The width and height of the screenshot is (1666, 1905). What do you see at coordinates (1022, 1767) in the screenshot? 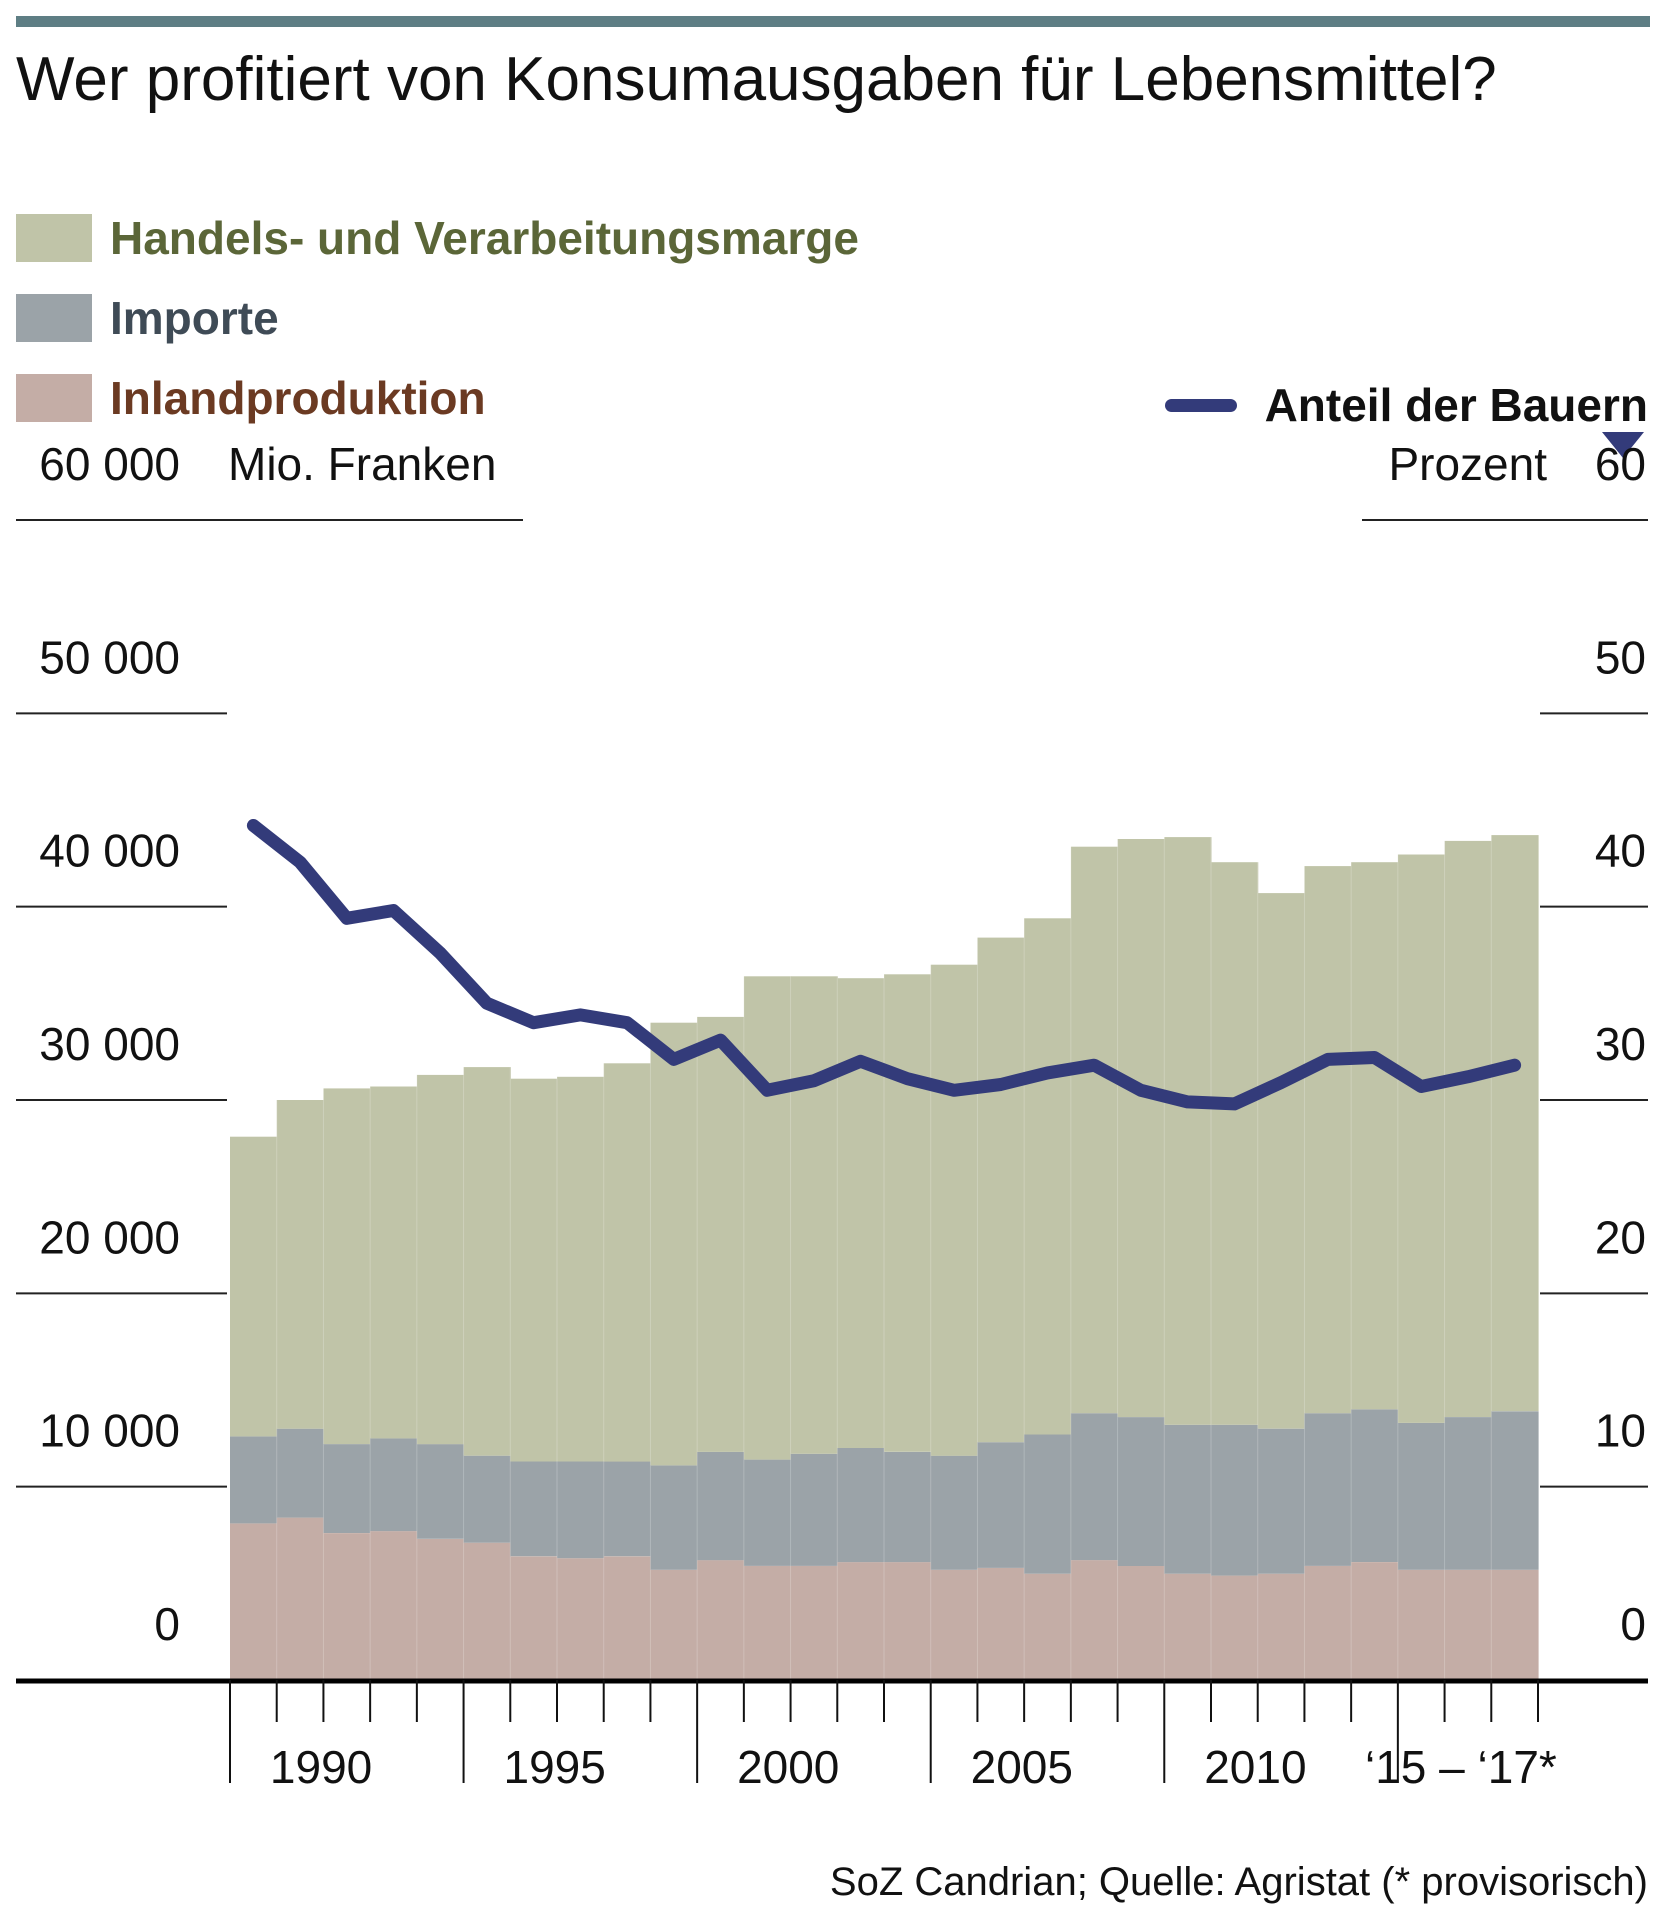
I see `x-tick-label: 2005` at bounding box center [1022, 1767].